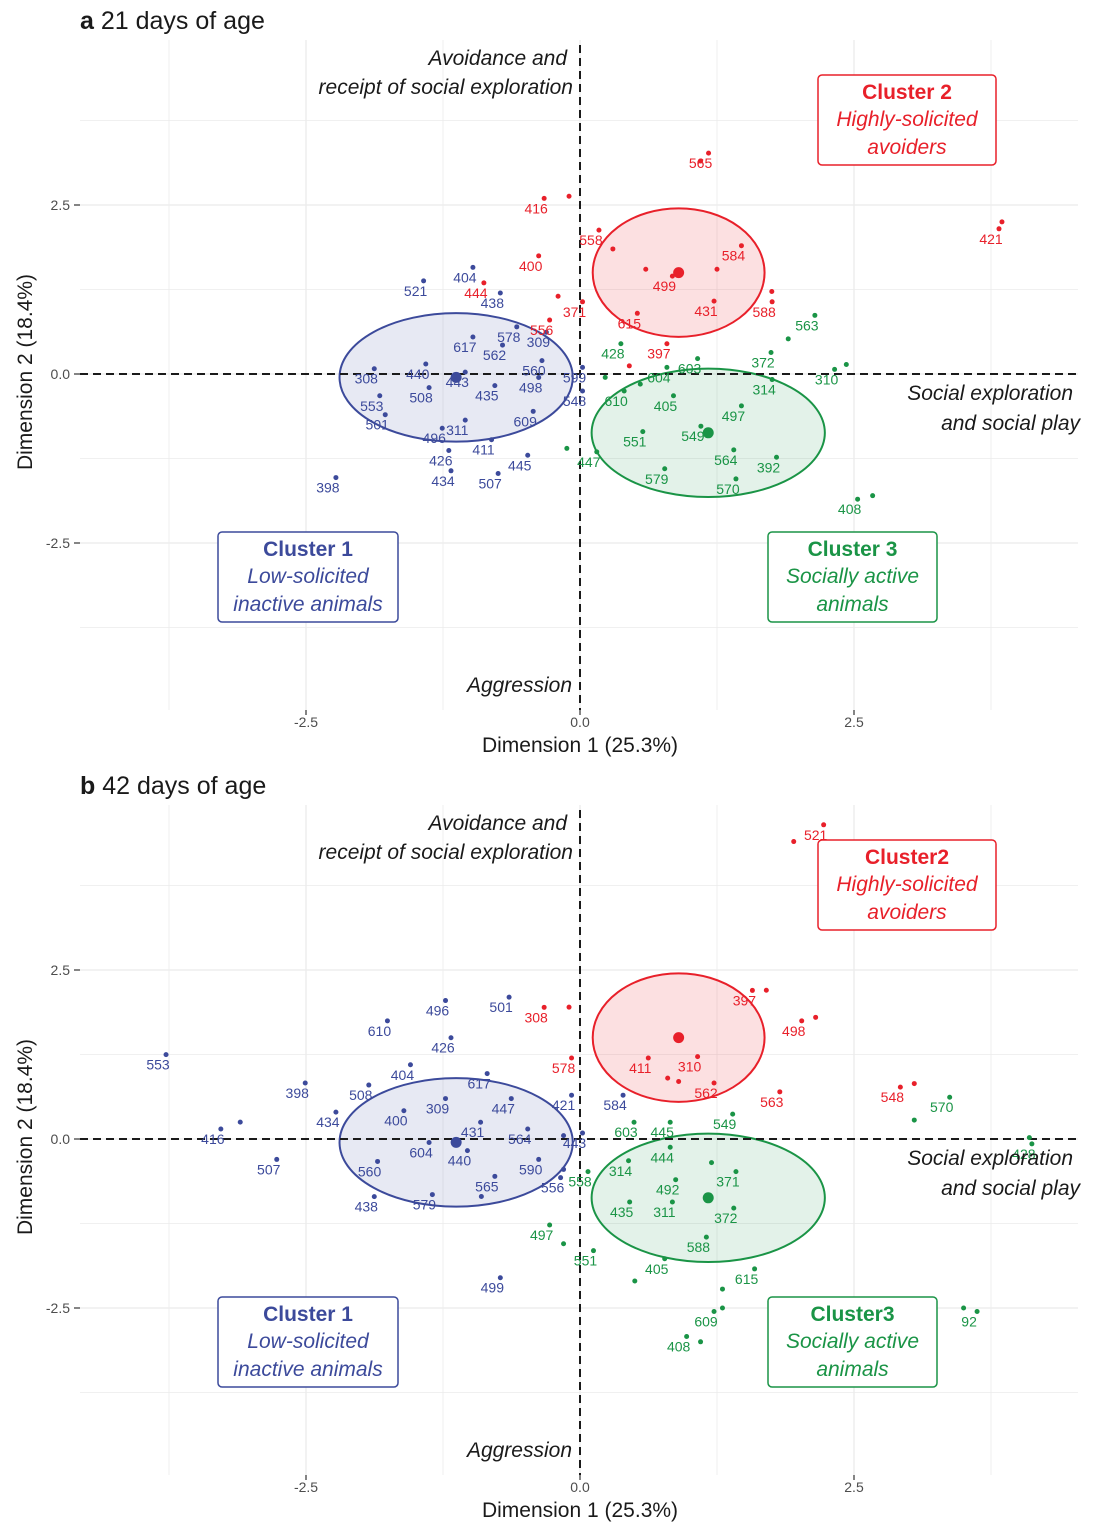  What do you see at coordinates (473, 1132) in the screenshot?
I see `point-label: 431` at bounding box center [473, 1132].